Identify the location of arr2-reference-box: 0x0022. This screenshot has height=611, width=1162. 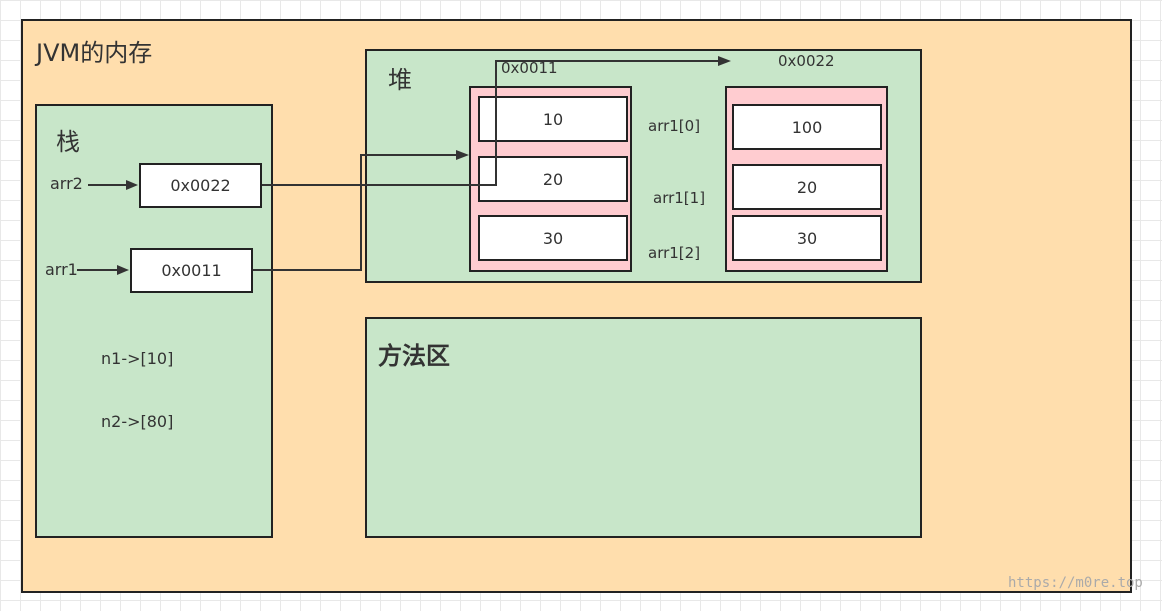
(200, 185).